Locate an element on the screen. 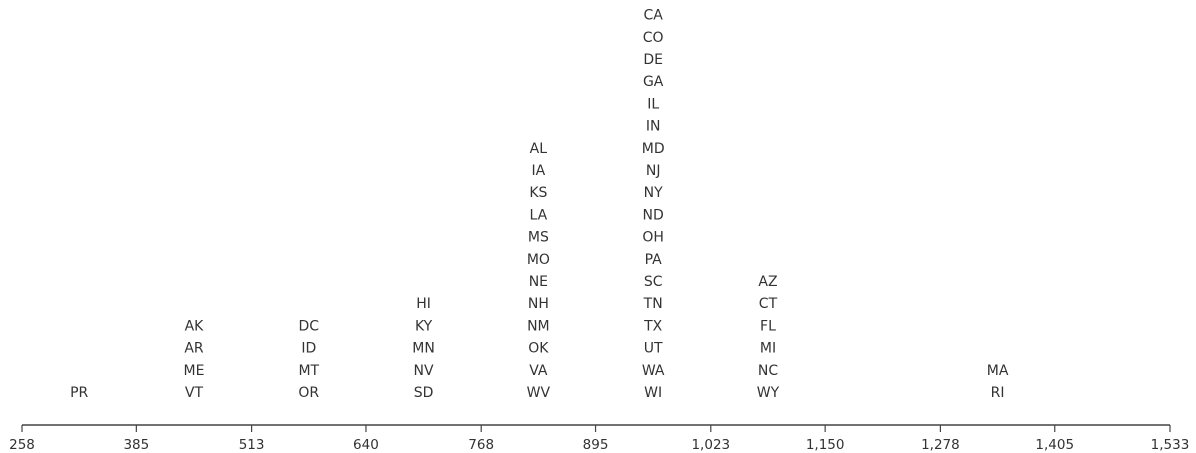 The height and width of the screenshot is (453, 1196). state-label: NJ is located at coordinates (653, 171).